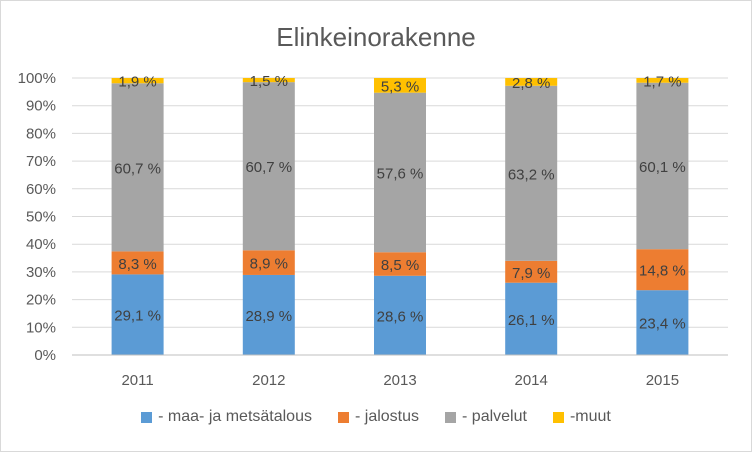  I want to click on data-label: 57,6 %, so click(400, 173).